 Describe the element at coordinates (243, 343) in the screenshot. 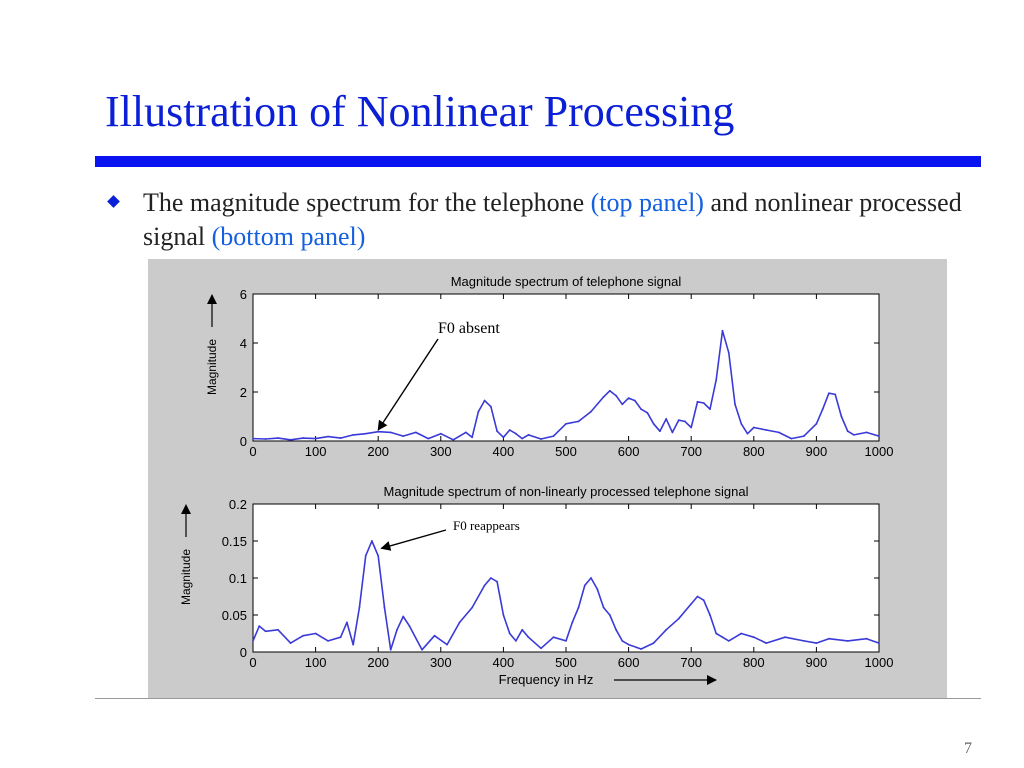

I see `y-tick-label: 4` at that location.